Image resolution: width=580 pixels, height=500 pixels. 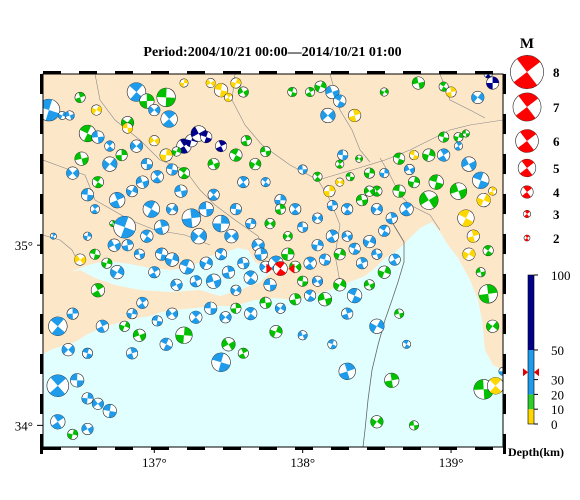 I want to click on lon-tick-label: 137°, so click(x=154, y=462).